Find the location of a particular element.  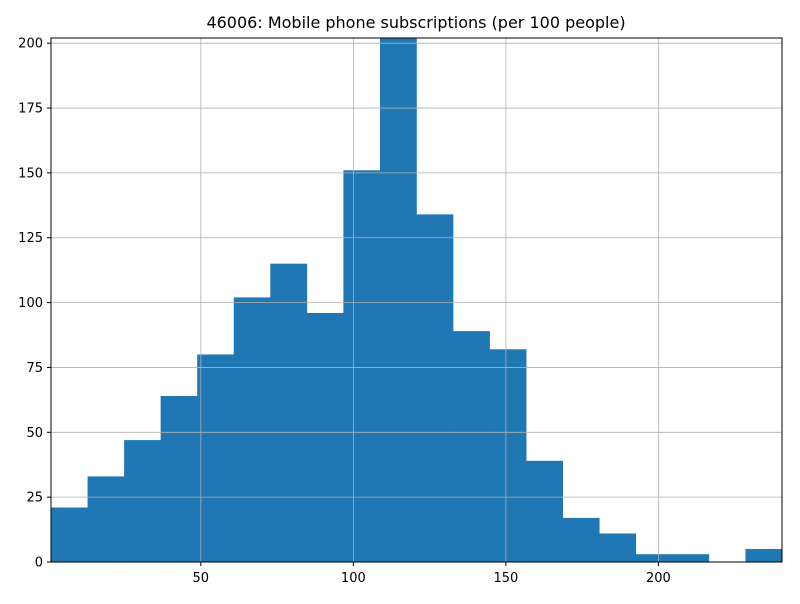

y-tick-label: 125 is located at coordinates (30, 238).